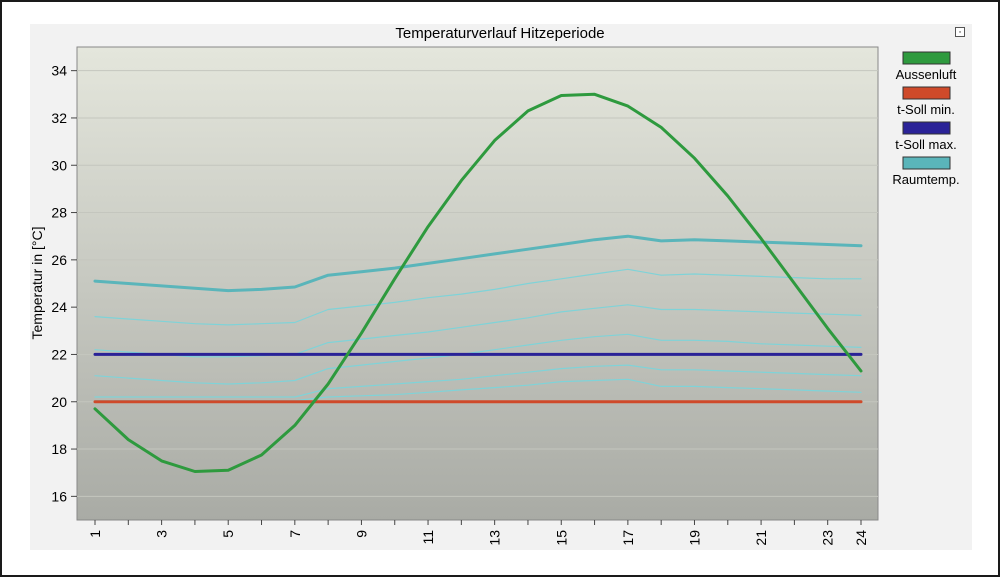 Image resolution: width=1000 pixels, height=577 pixels. I want to click on y-axis-label: Temperatur in [°C], so click(37, 283).